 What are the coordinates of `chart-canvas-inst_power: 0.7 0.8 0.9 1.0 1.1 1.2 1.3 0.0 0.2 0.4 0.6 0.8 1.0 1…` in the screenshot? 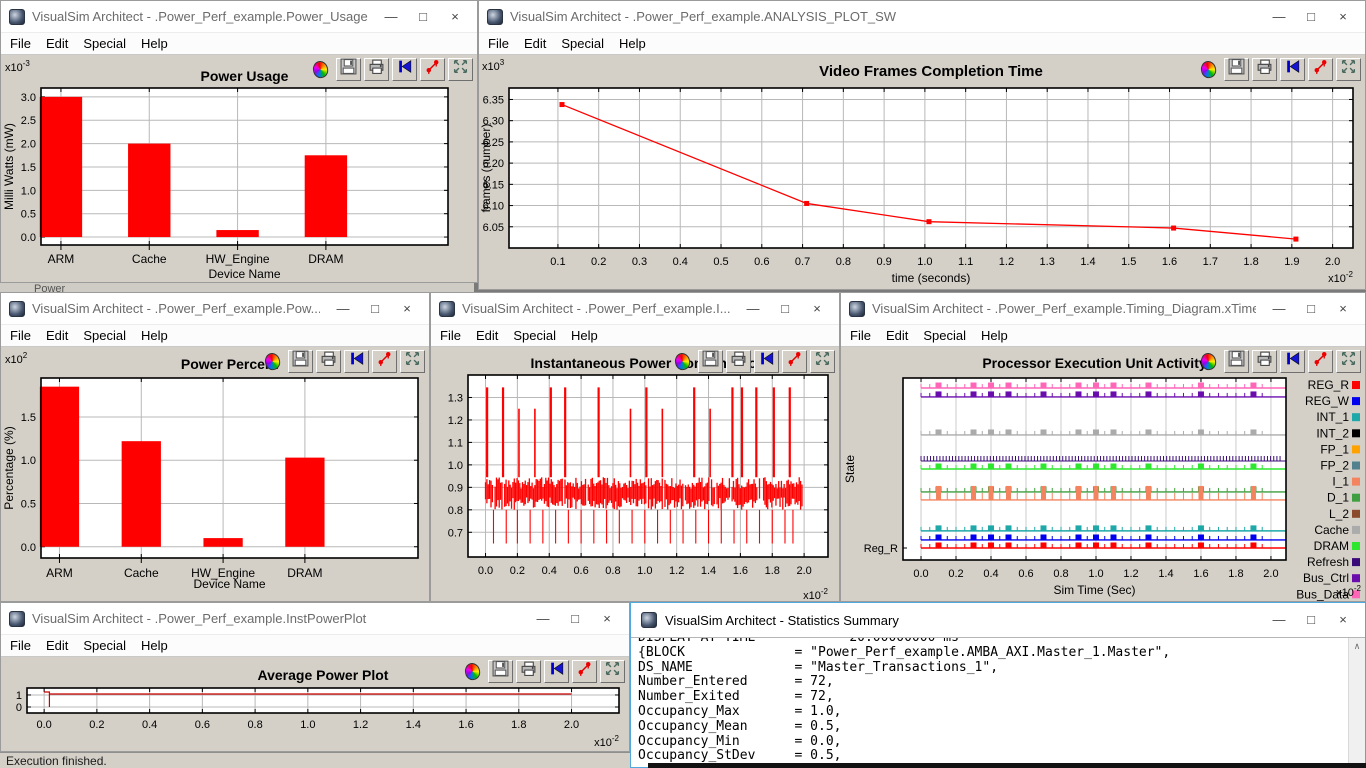 It's located at (635, 474).